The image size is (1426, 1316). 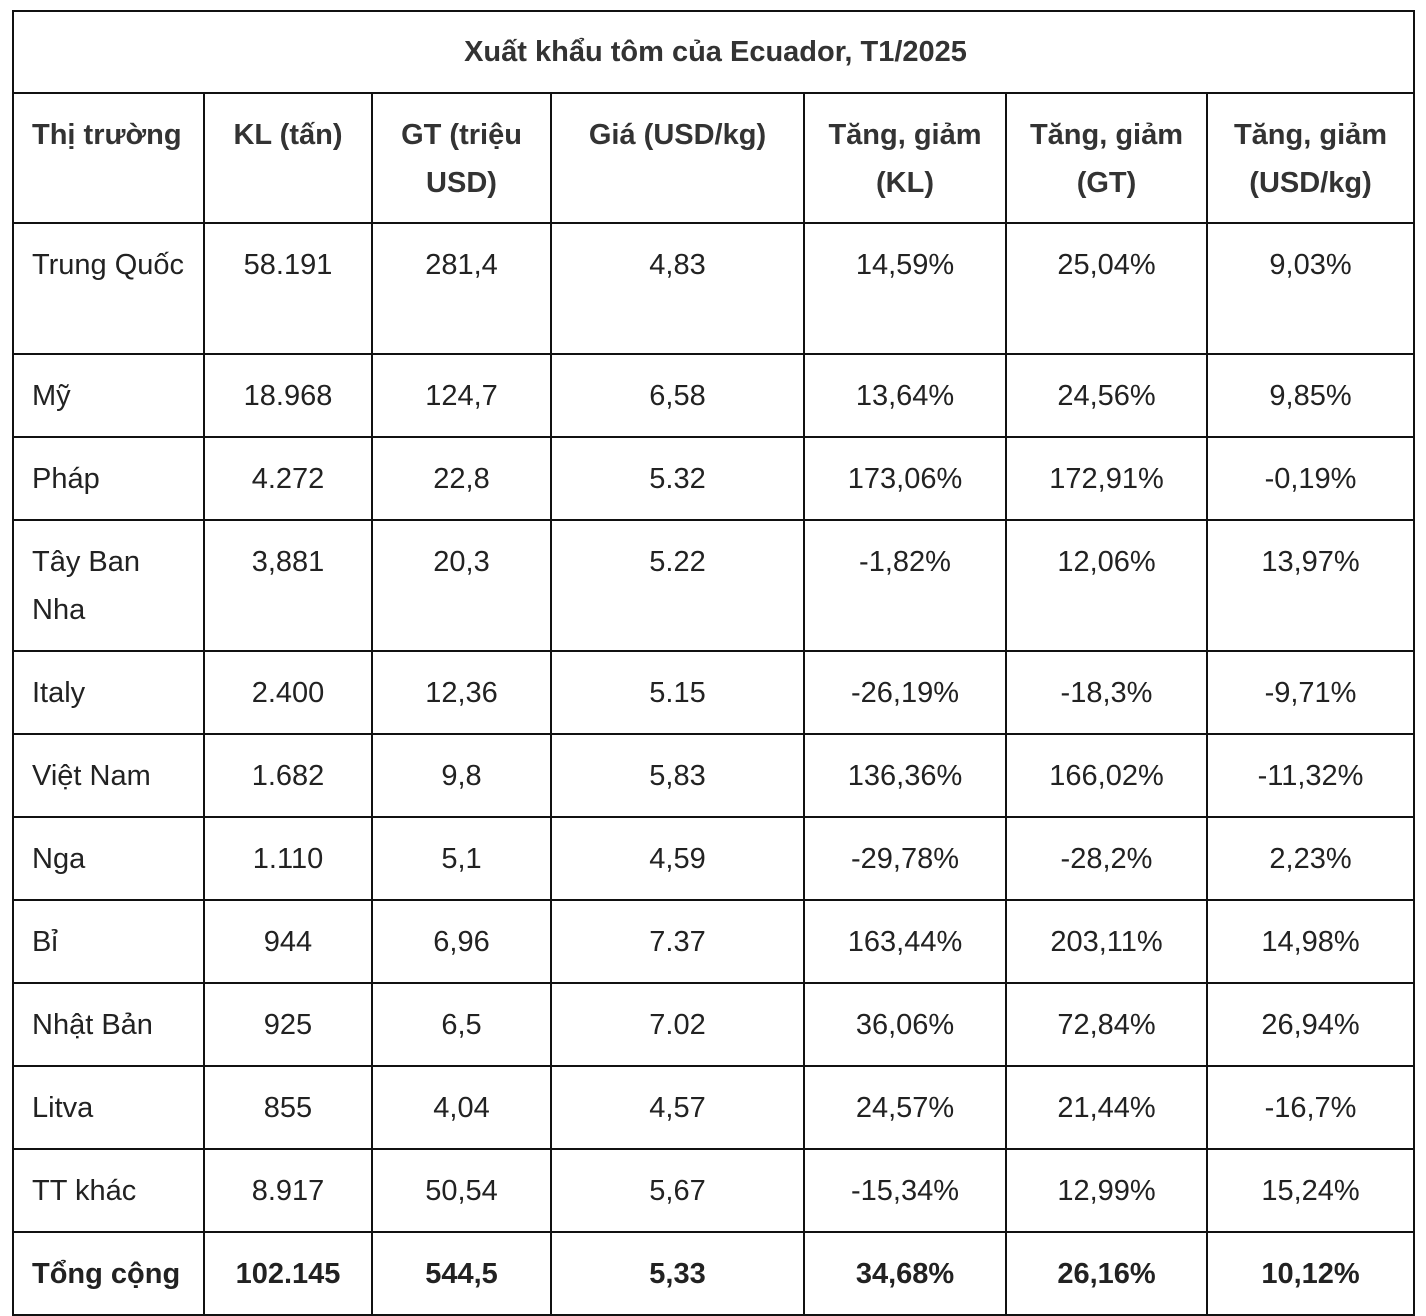 I want to click on total-label: Tổng cộng, so click(x=108, y=1273).